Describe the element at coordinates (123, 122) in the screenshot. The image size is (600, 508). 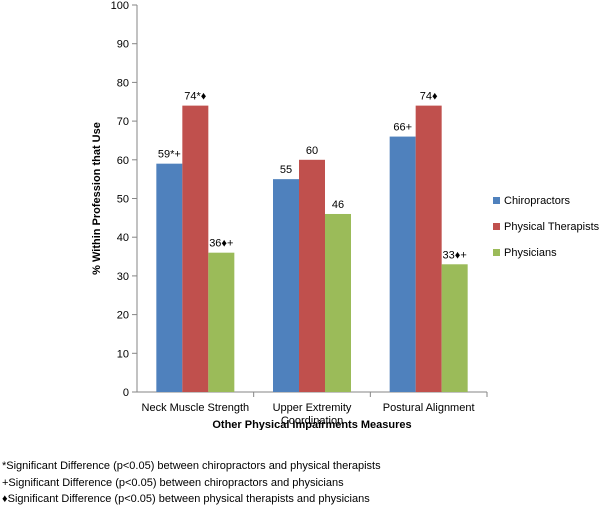
I see `y-tick-label: 70` at that location.